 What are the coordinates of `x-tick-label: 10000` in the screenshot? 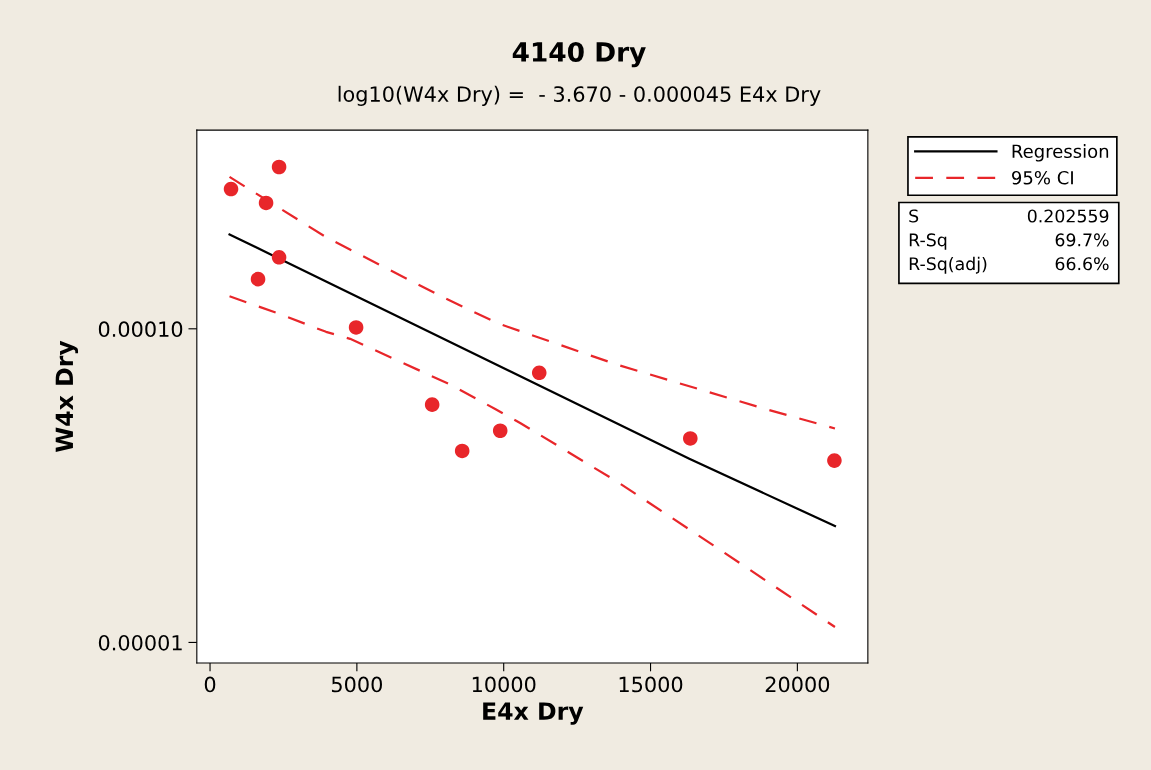 It's located at (504, 684).